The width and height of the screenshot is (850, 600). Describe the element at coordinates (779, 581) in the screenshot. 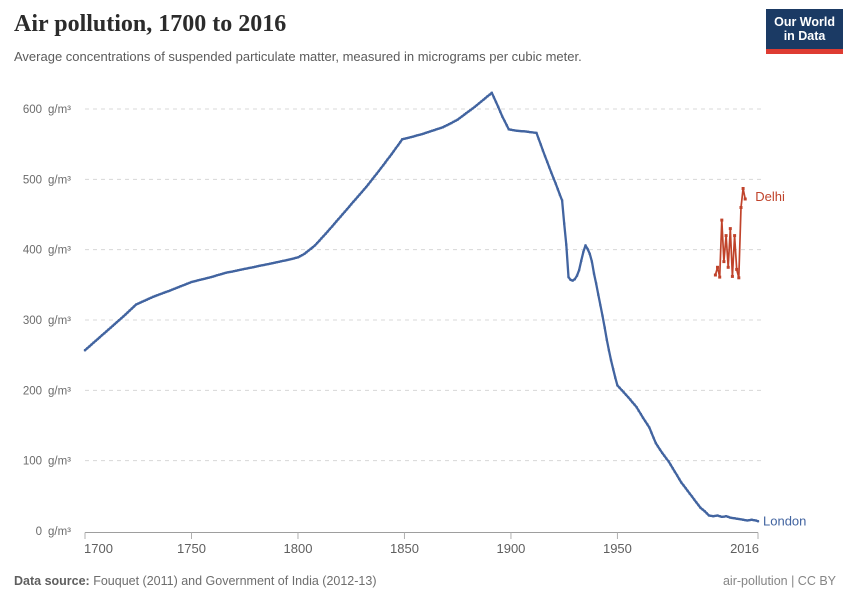

I see `license-text: air-pollution | CC BY` at that location.